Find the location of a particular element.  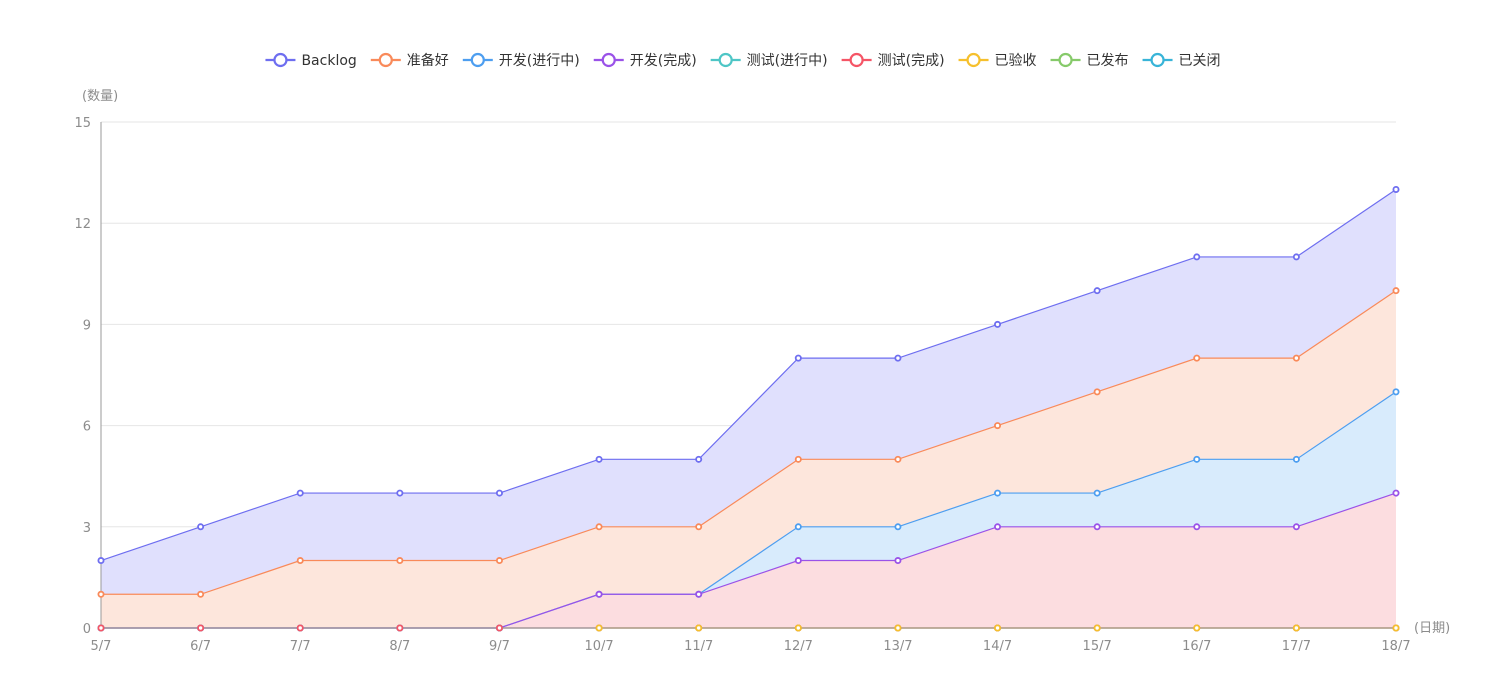

legend-item: 准备好 is located at coordinates (409, 60).